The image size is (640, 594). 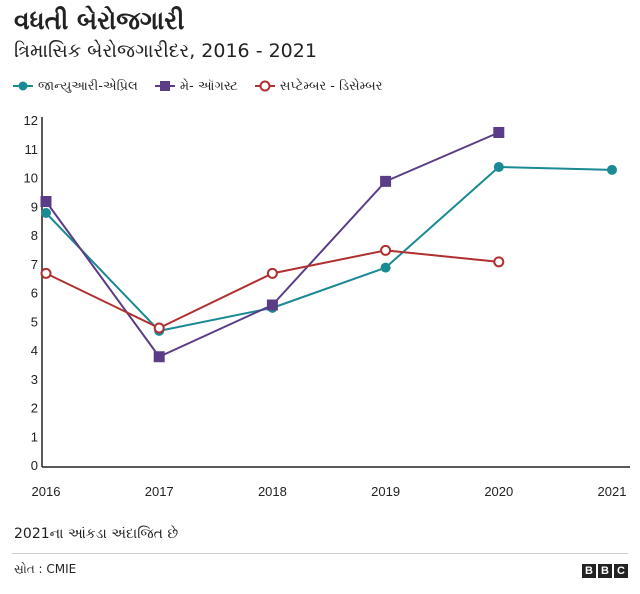 I want to click on y-tick-label: 0, so click(x=34, y=465).